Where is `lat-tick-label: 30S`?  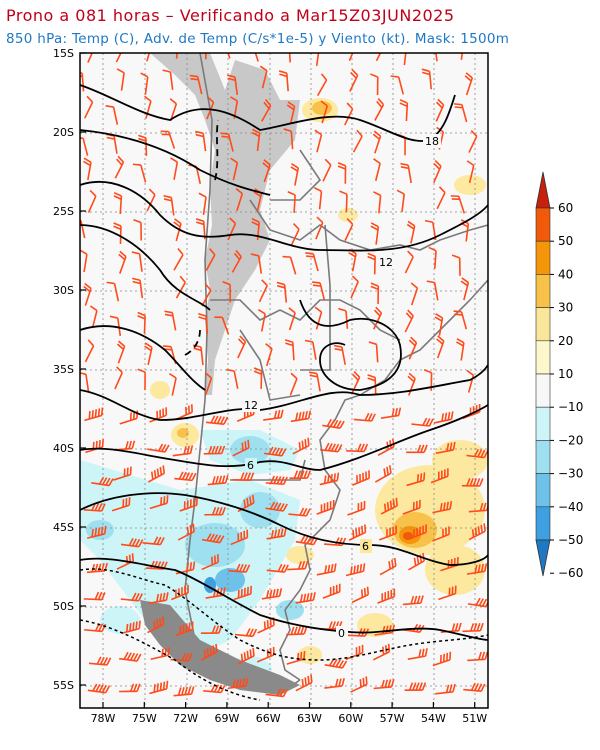
lat-tick-label: 30S is located at coordinates (63, 290).